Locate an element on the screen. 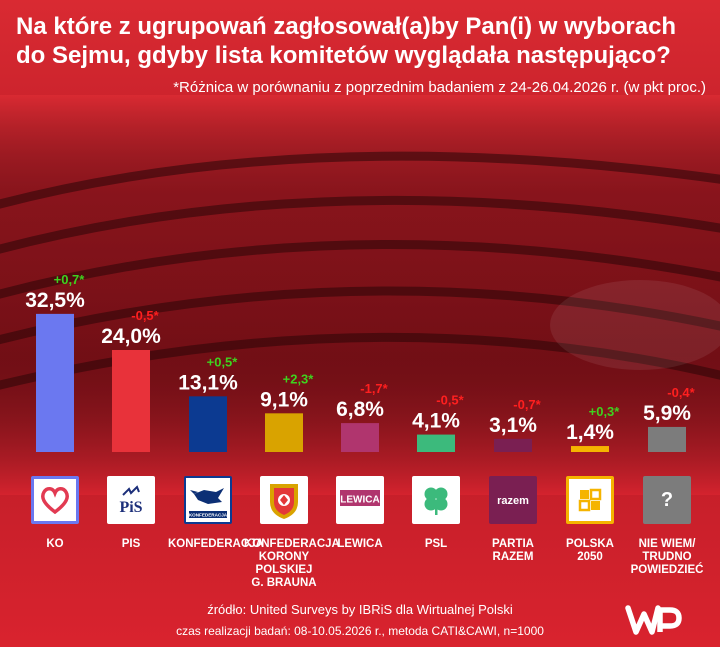 The image size is (720, 647). question-icon: ? is located at coordinates (667, 500).